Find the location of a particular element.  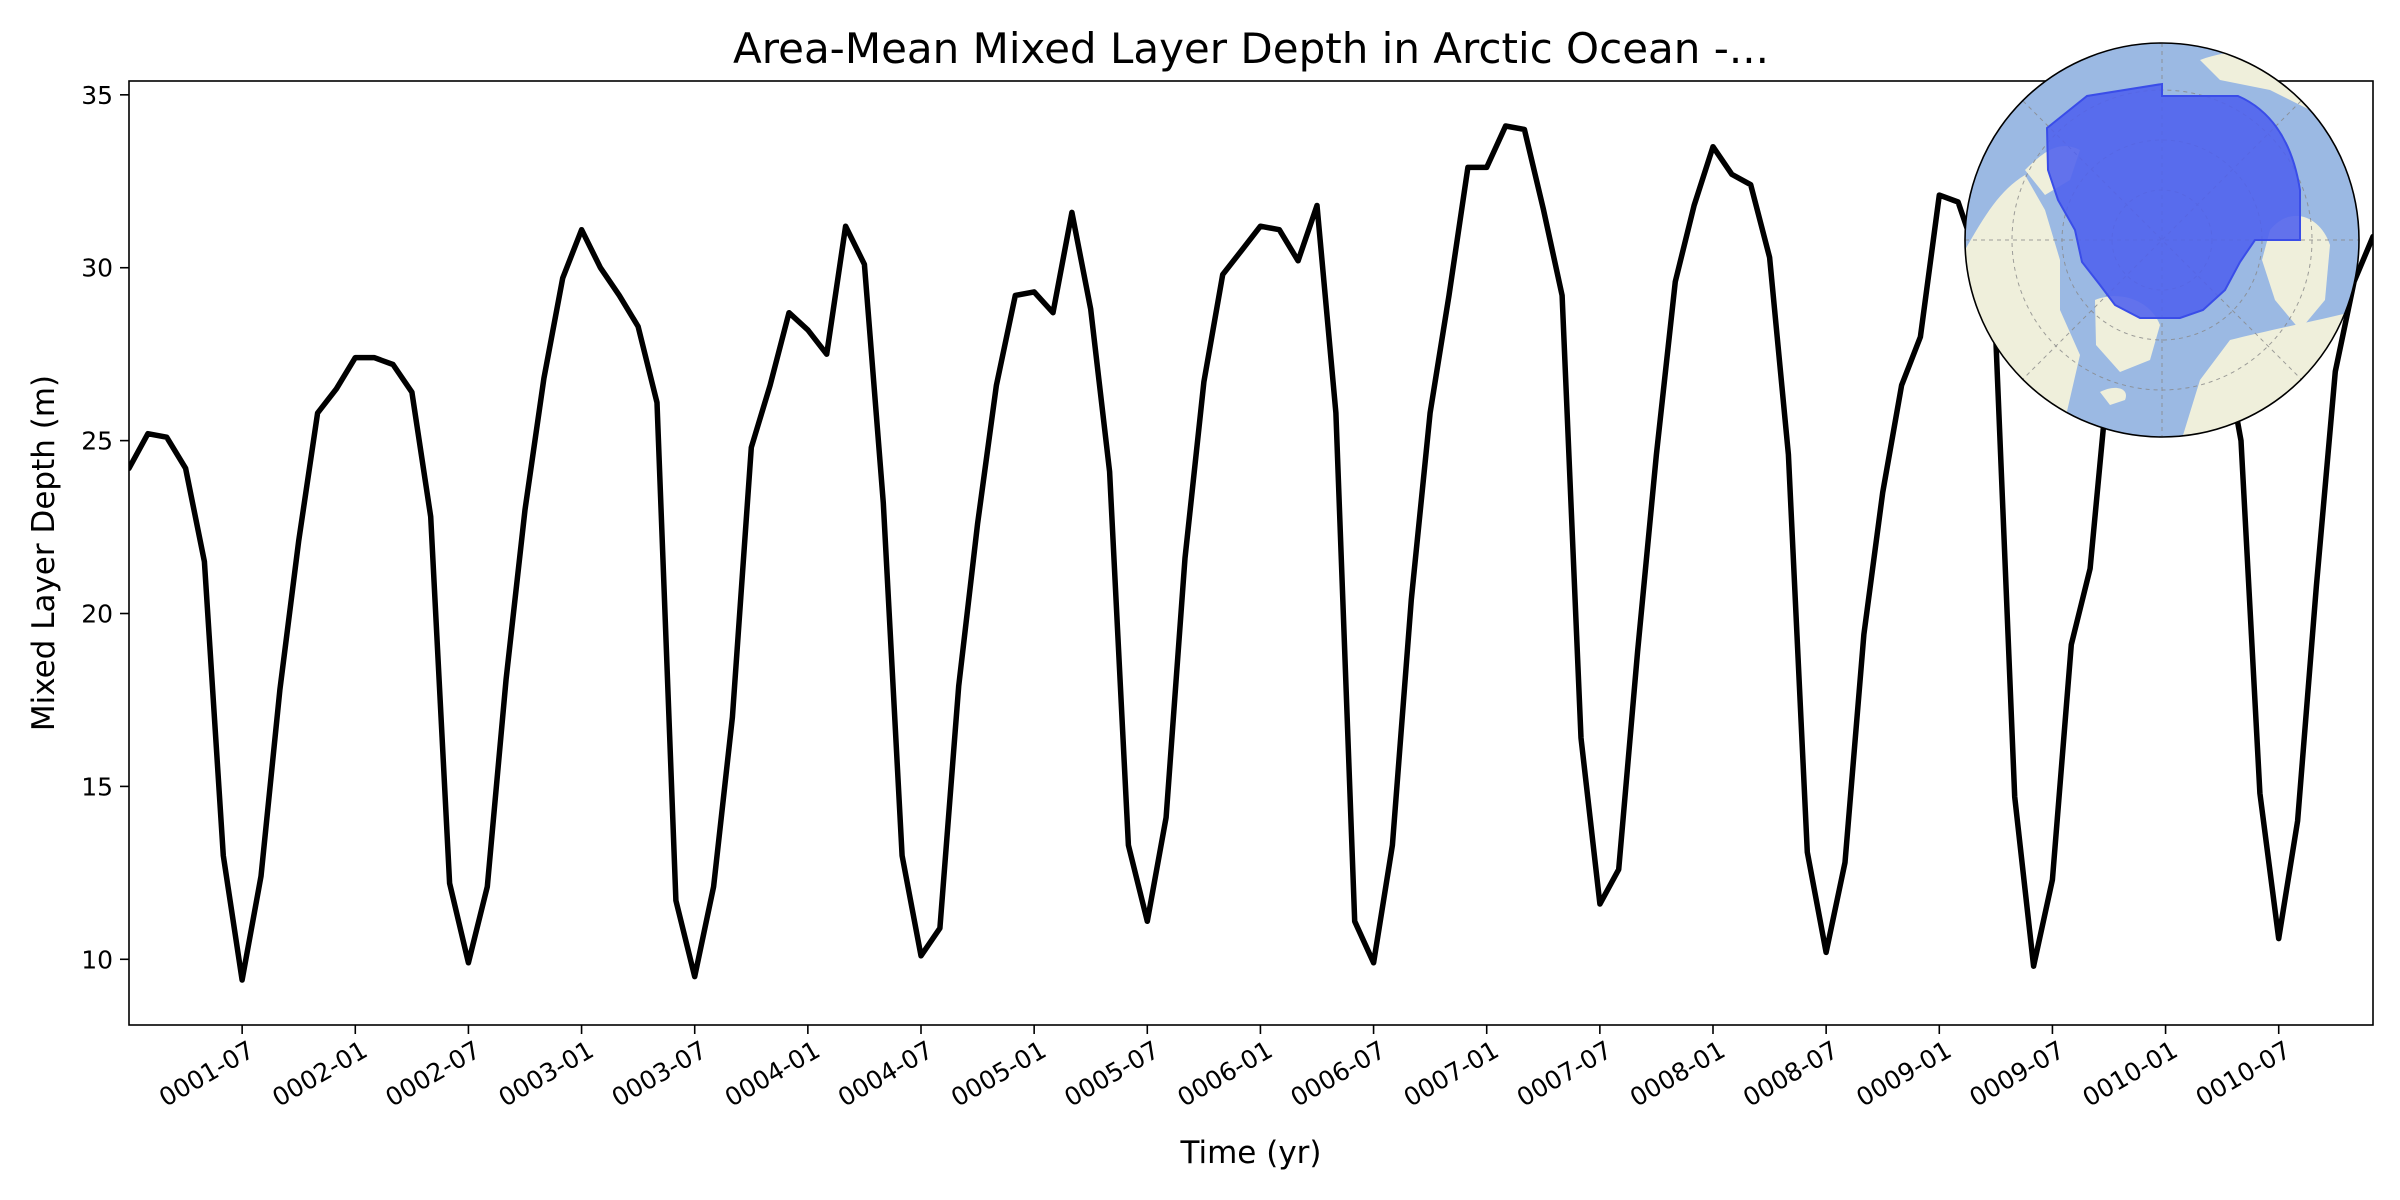

arctic-inset-map is located at coordinates (2162, 240).